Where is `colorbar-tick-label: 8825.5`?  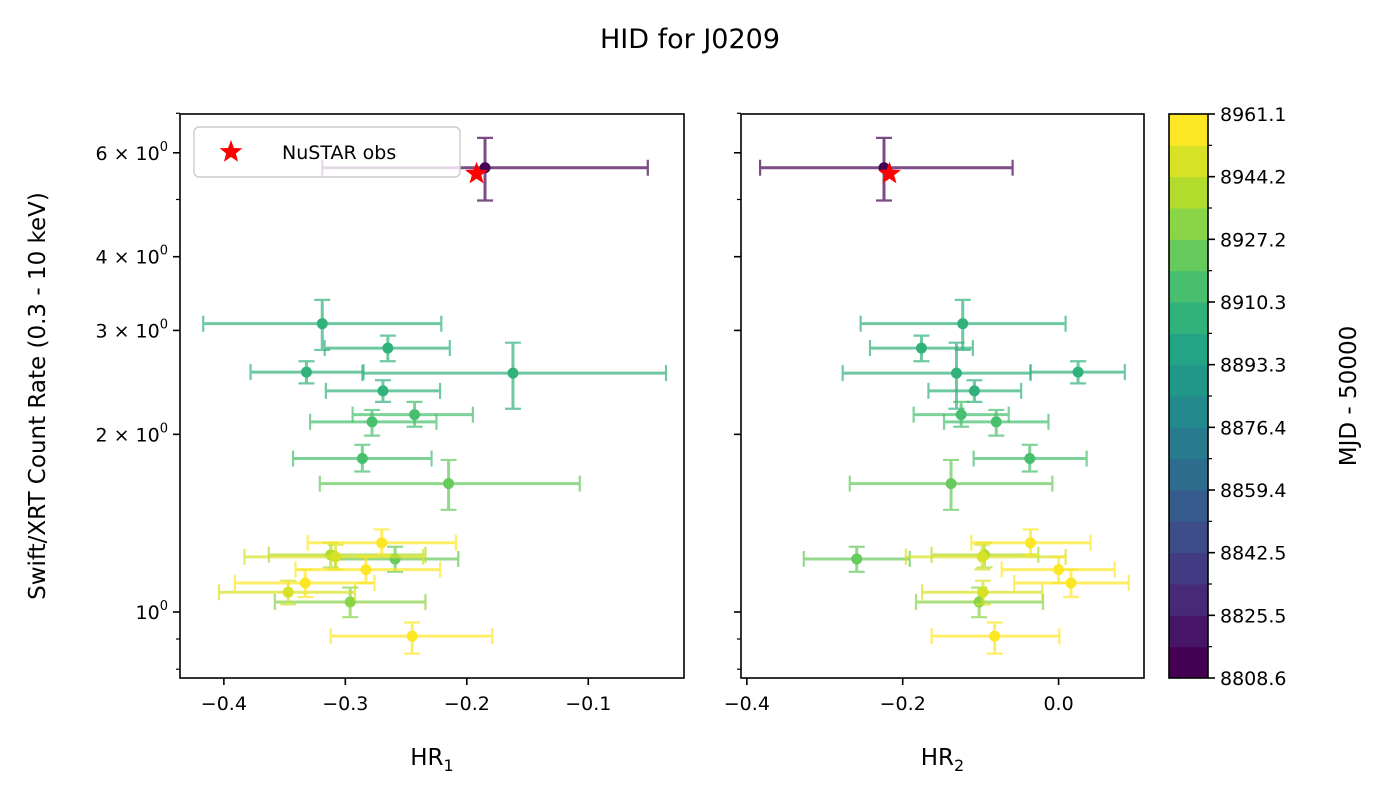
colorbar-tick-label: 8825.5 is located at coordinates (1253, 616).